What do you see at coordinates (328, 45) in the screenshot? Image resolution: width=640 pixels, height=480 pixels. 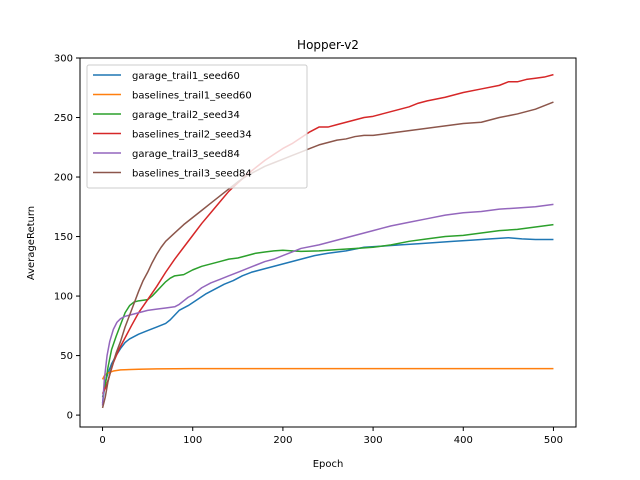 I see `chart-title: Hopper-v2` at bounding box center [328, 45].